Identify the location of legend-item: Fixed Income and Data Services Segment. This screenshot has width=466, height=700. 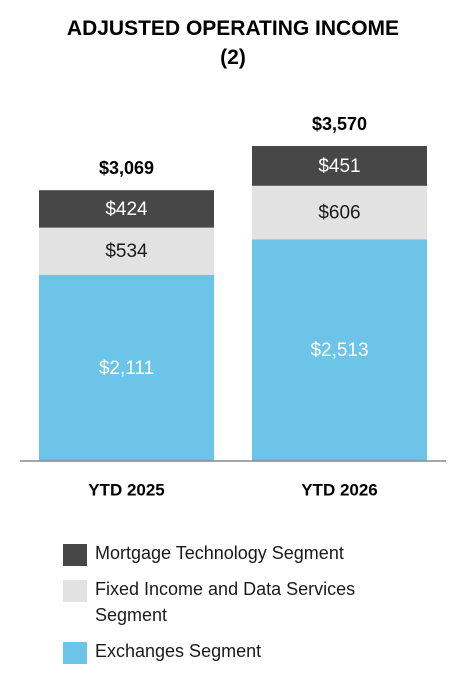
(239, 602).